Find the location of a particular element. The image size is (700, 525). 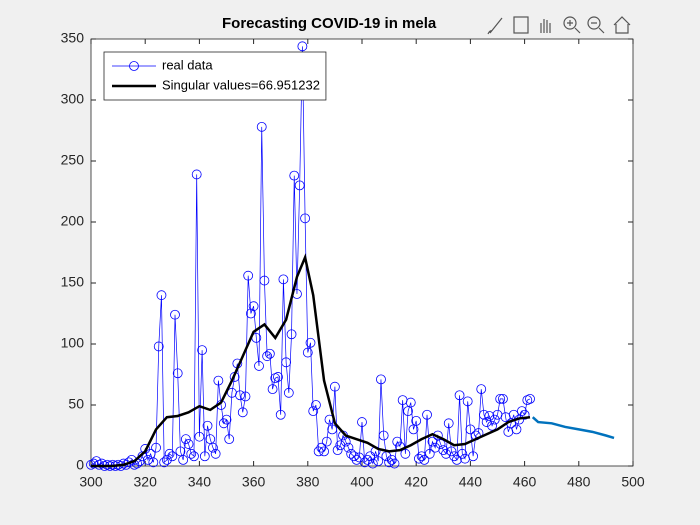

x-tick-label: 440 is located at coordinates (471, 482).